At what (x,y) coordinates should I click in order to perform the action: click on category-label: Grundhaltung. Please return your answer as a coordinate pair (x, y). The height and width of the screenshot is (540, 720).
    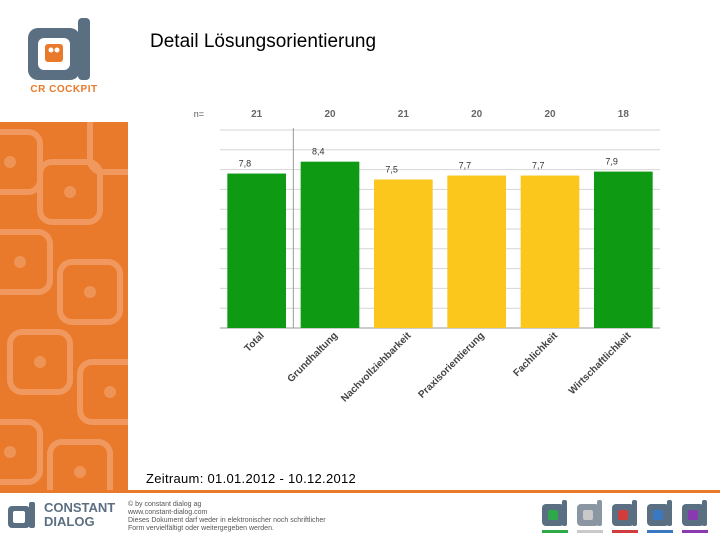
    Looking at the image, I should click on (313, 357).